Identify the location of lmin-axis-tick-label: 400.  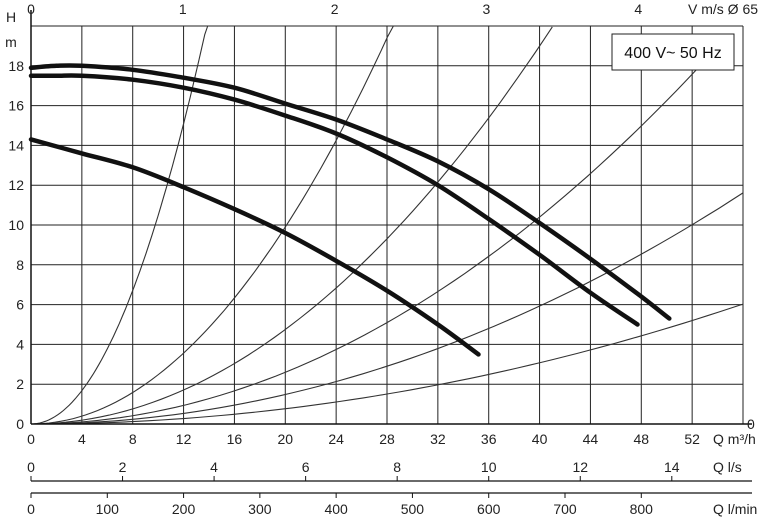
(336, 509).